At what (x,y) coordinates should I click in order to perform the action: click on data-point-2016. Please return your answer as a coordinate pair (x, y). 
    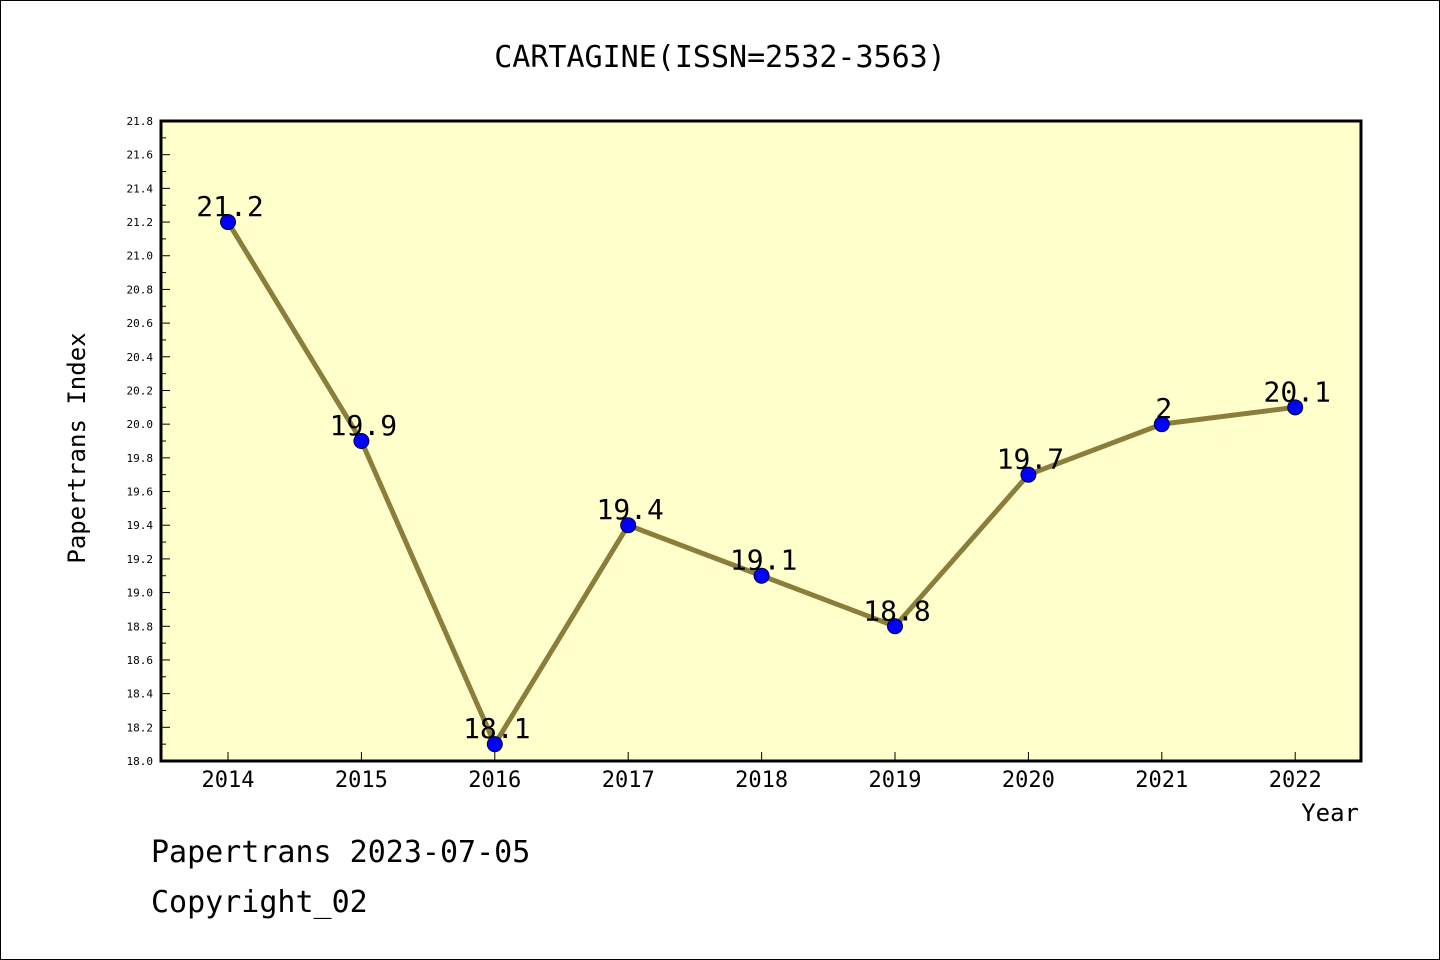
    Looking at the image, I should click on (494, 744).